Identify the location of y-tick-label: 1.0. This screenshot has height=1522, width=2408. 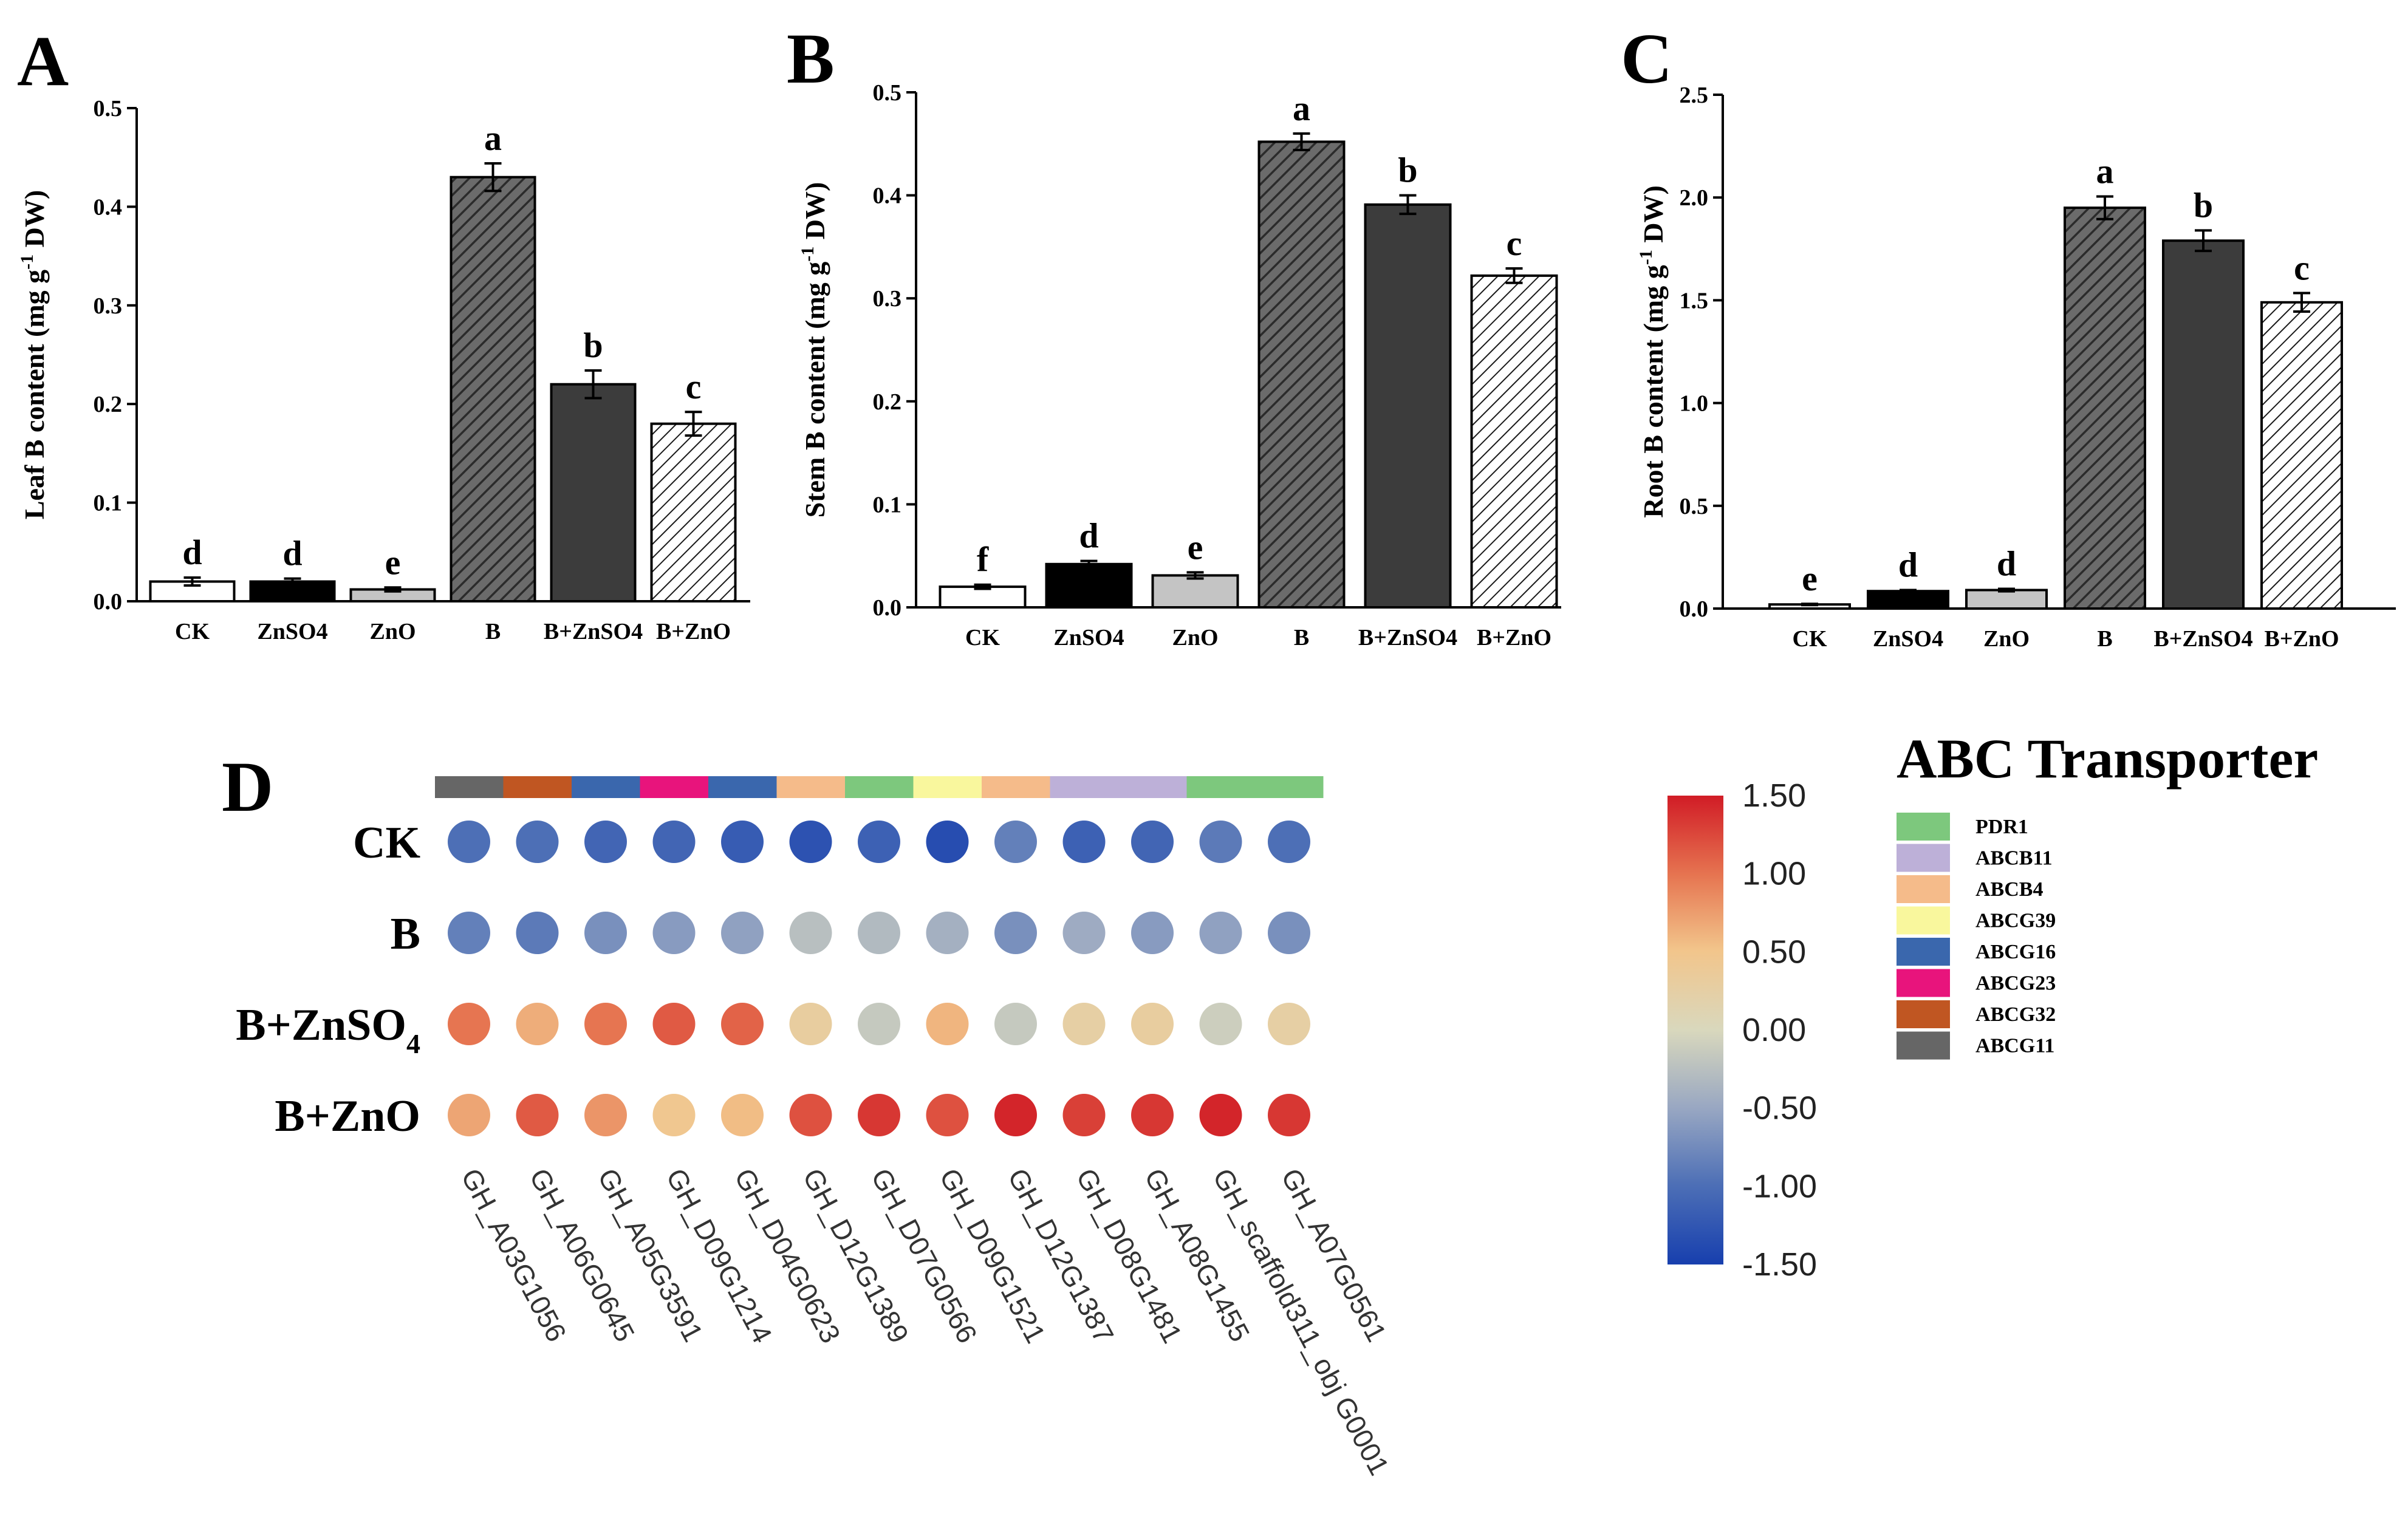
(1694, 404).